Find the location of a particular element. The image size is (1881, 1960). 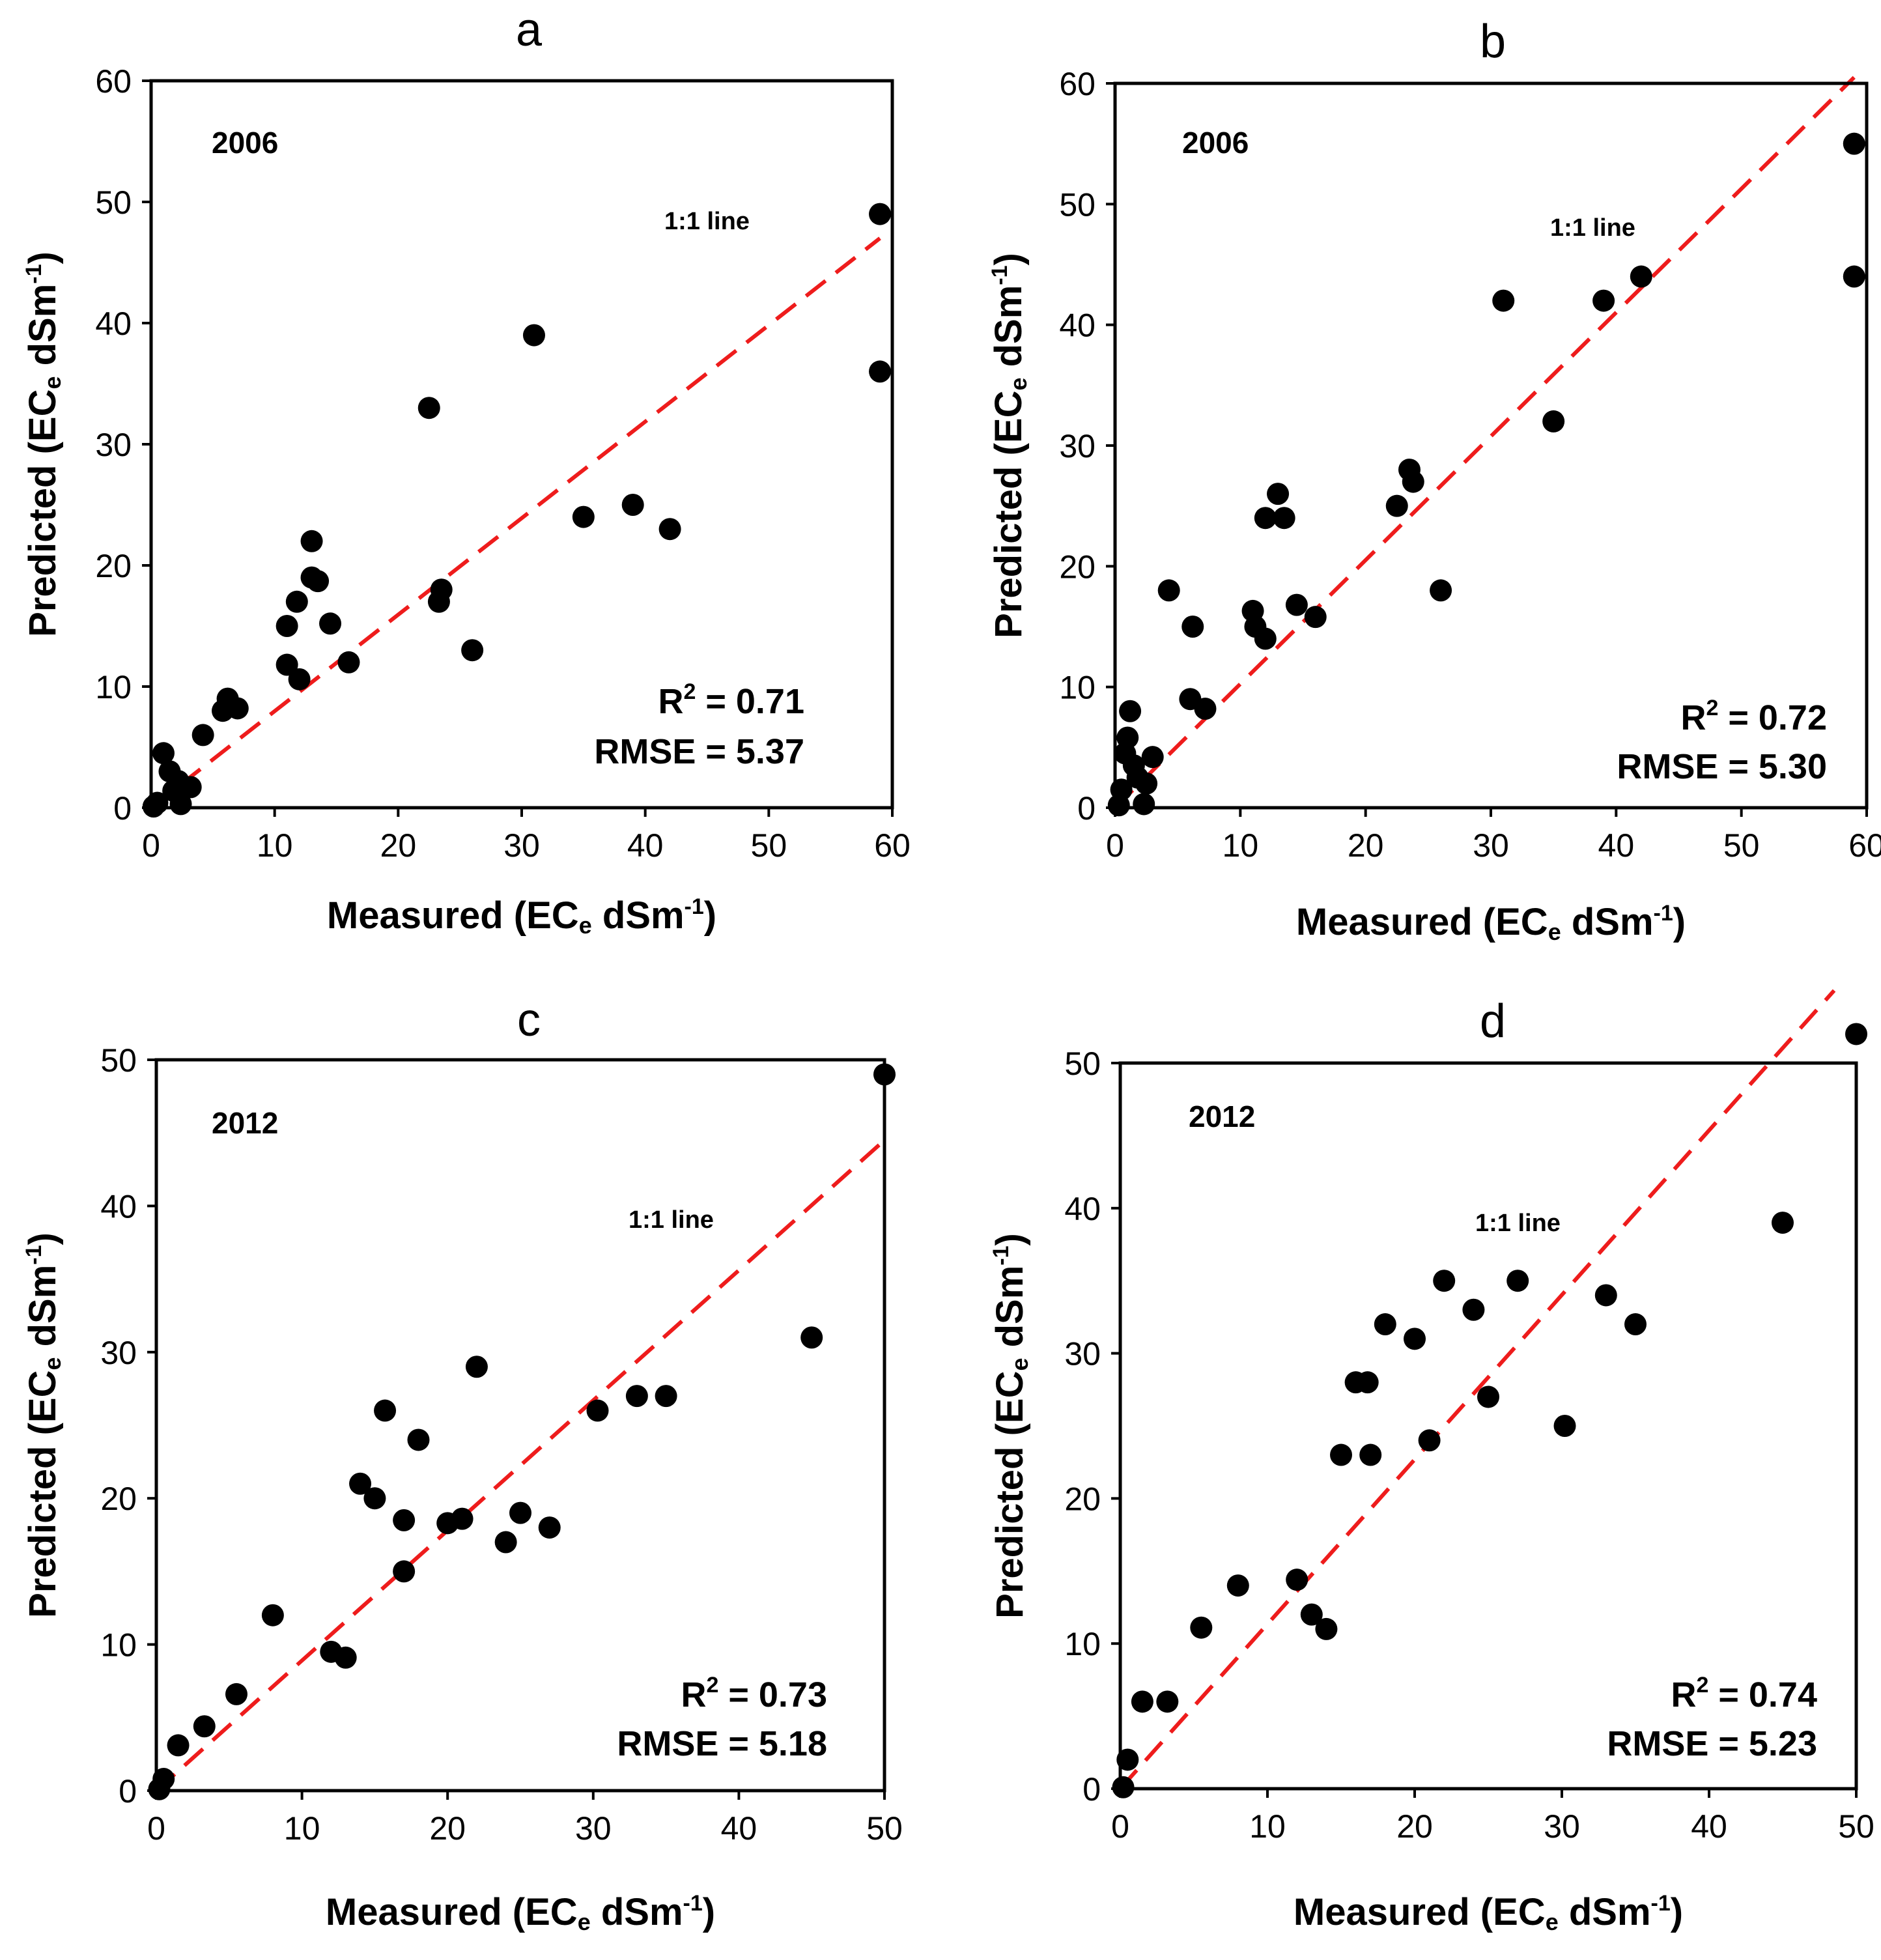

x-axis-title-part: Measured (EC is located at coordinates (1420, 1912).